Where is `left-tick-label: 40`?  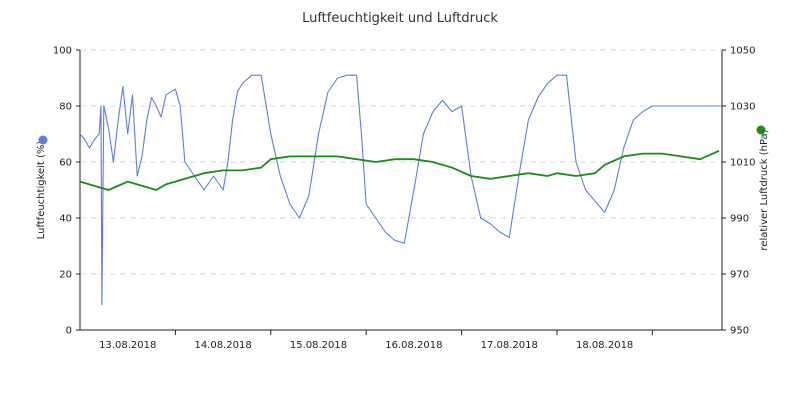 left-tick-label: 40 is located at coordinates (65, 219).